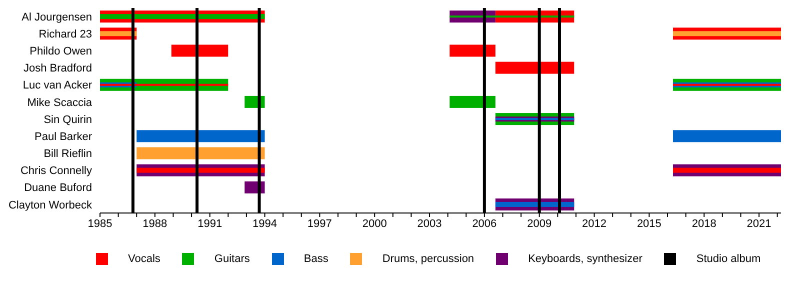 The width and height of the screenshot is (800, 308). I want to click on x-tick-label: 1994, so click(264, 224).